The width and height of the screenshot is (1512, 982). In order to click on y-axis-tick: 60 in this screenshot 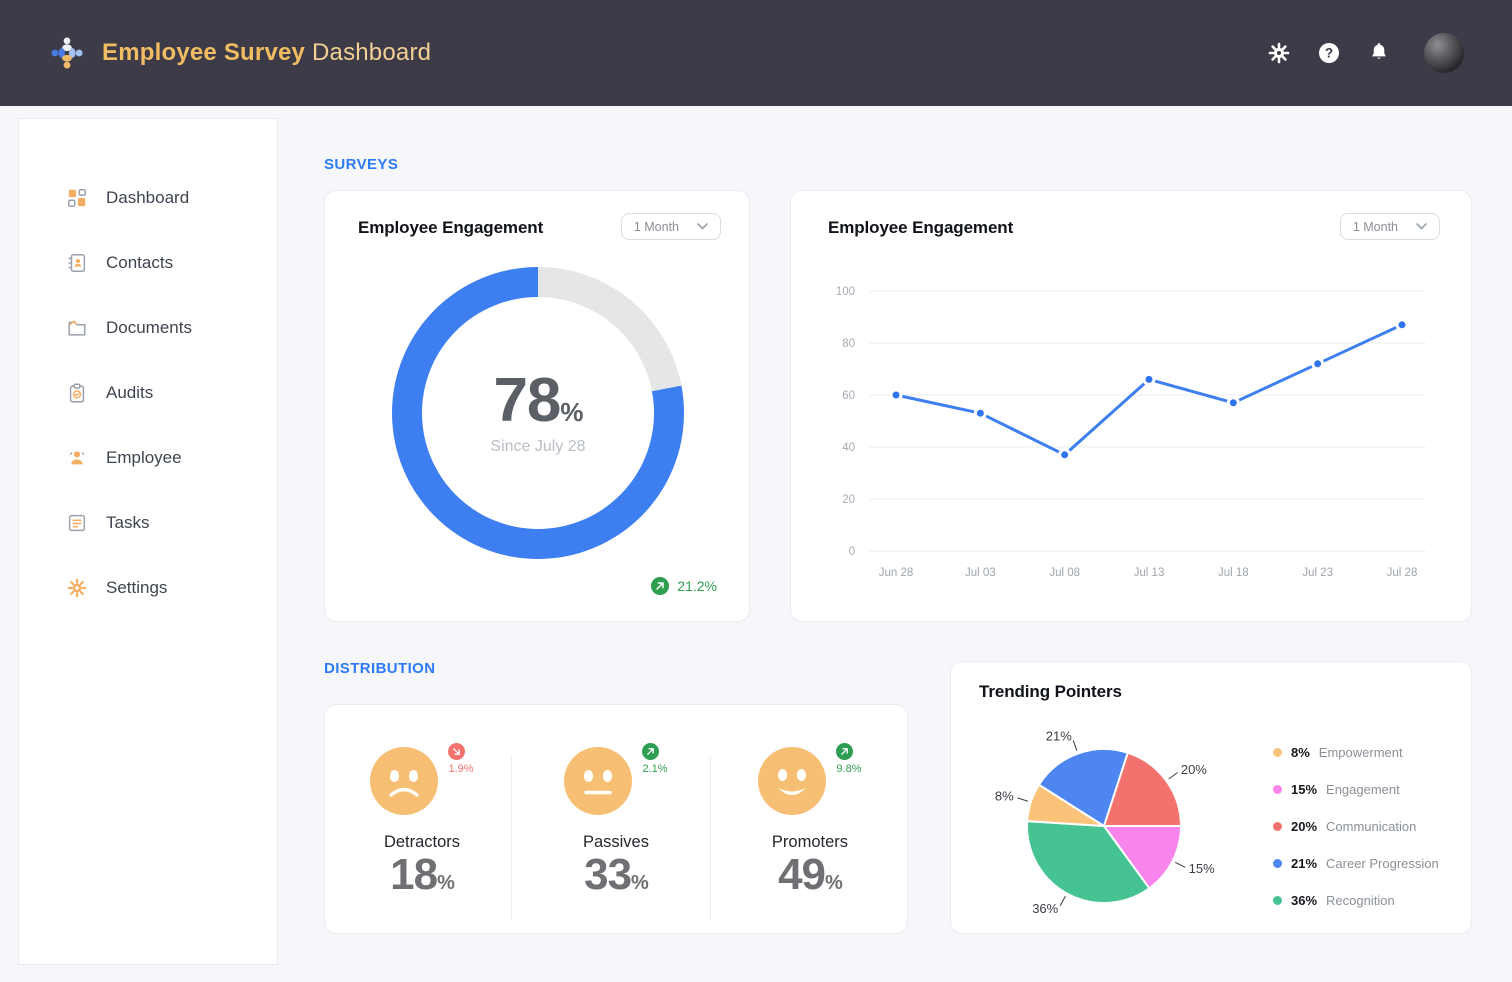, I will do `click(848, 396)`.